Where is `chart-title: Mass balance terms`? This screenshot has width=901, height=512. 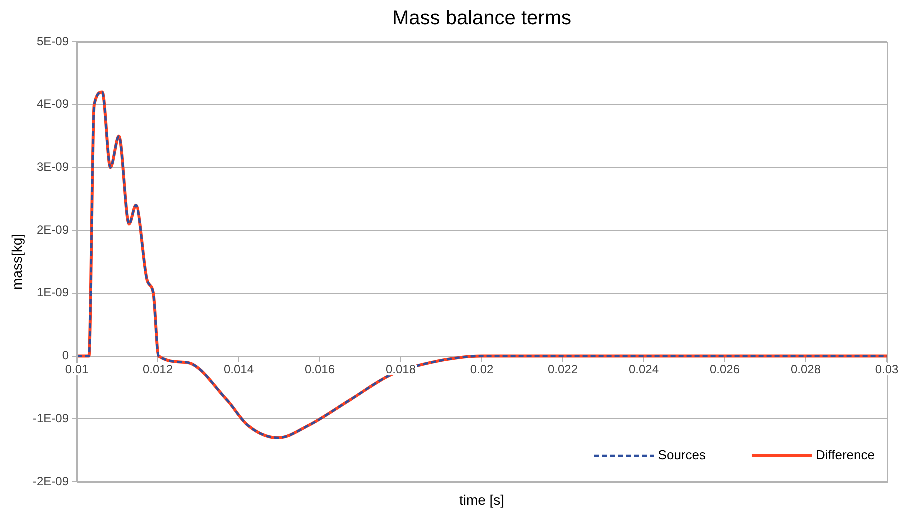 chart-title: Mass balance terms is located at coordinates (482, 19).